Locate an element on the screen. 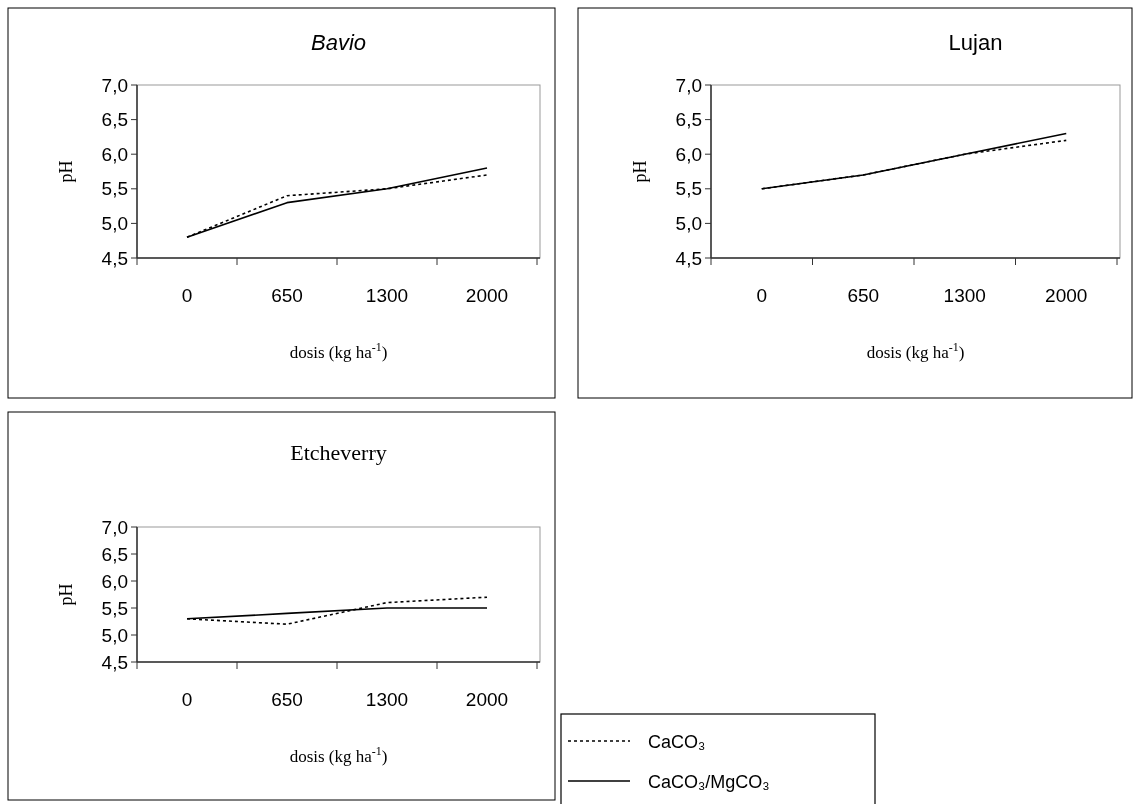  legend-label: CaCO₃ is located at coordinates (677, 742).